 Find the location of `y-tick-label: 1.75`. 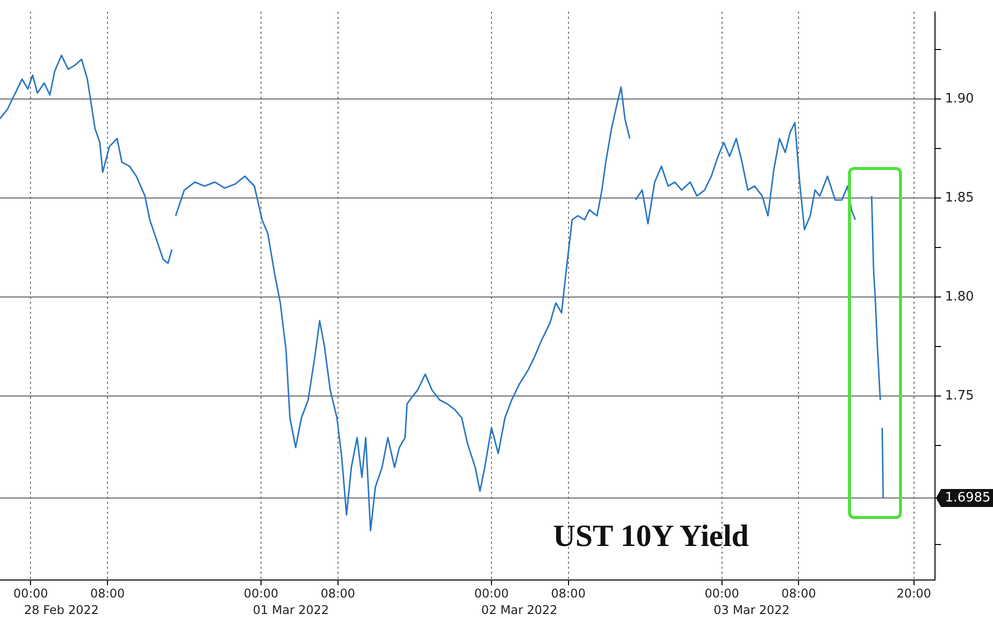

y-tick-label: 1.75 is located at coordinates (959, 396).